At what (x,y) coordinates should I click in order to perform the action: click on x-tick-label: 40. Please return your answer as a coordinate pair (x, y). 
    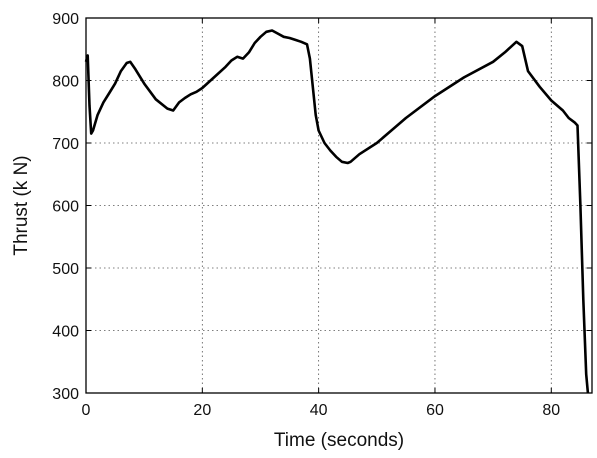
    Looking at the image, I should click on (319, 410).